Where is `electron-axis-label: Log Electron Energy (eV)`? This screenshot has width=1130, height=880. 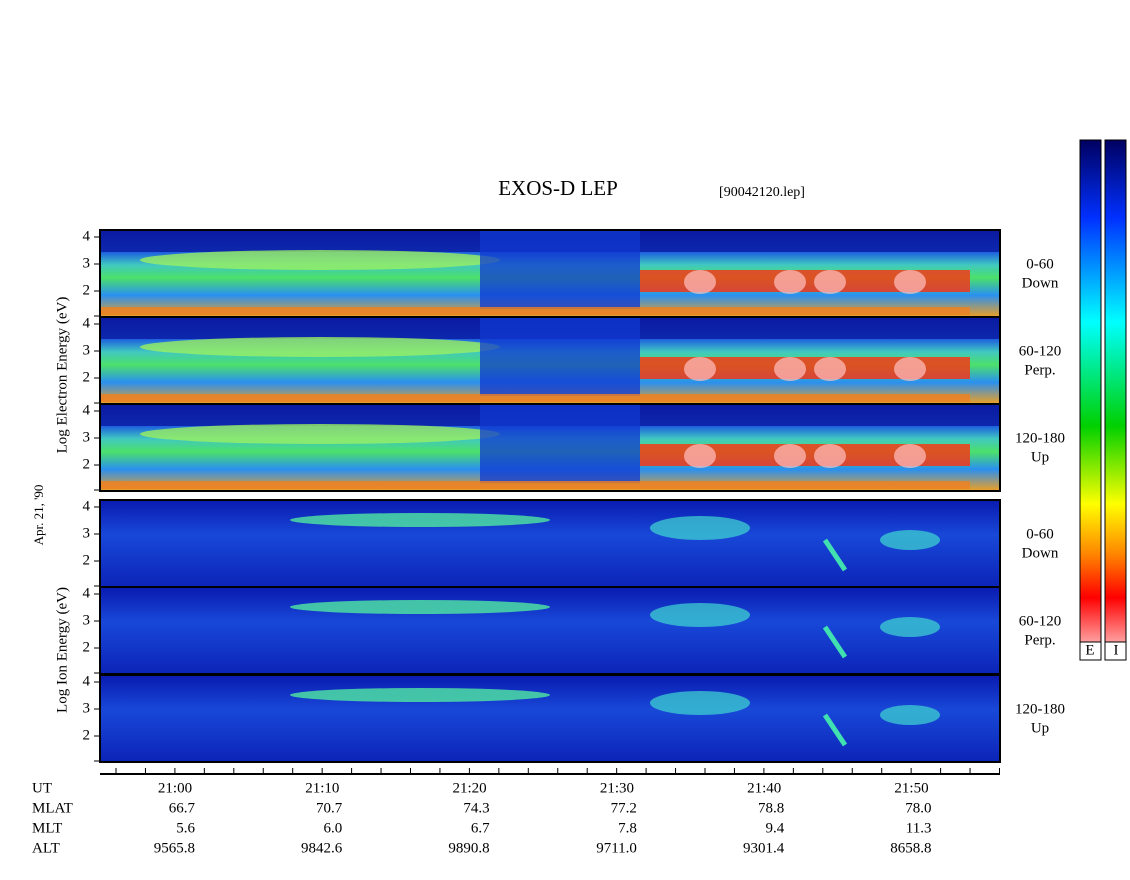
electron-axis-label: Log Electron Energy (eV) is located at coordinates (62, 375).